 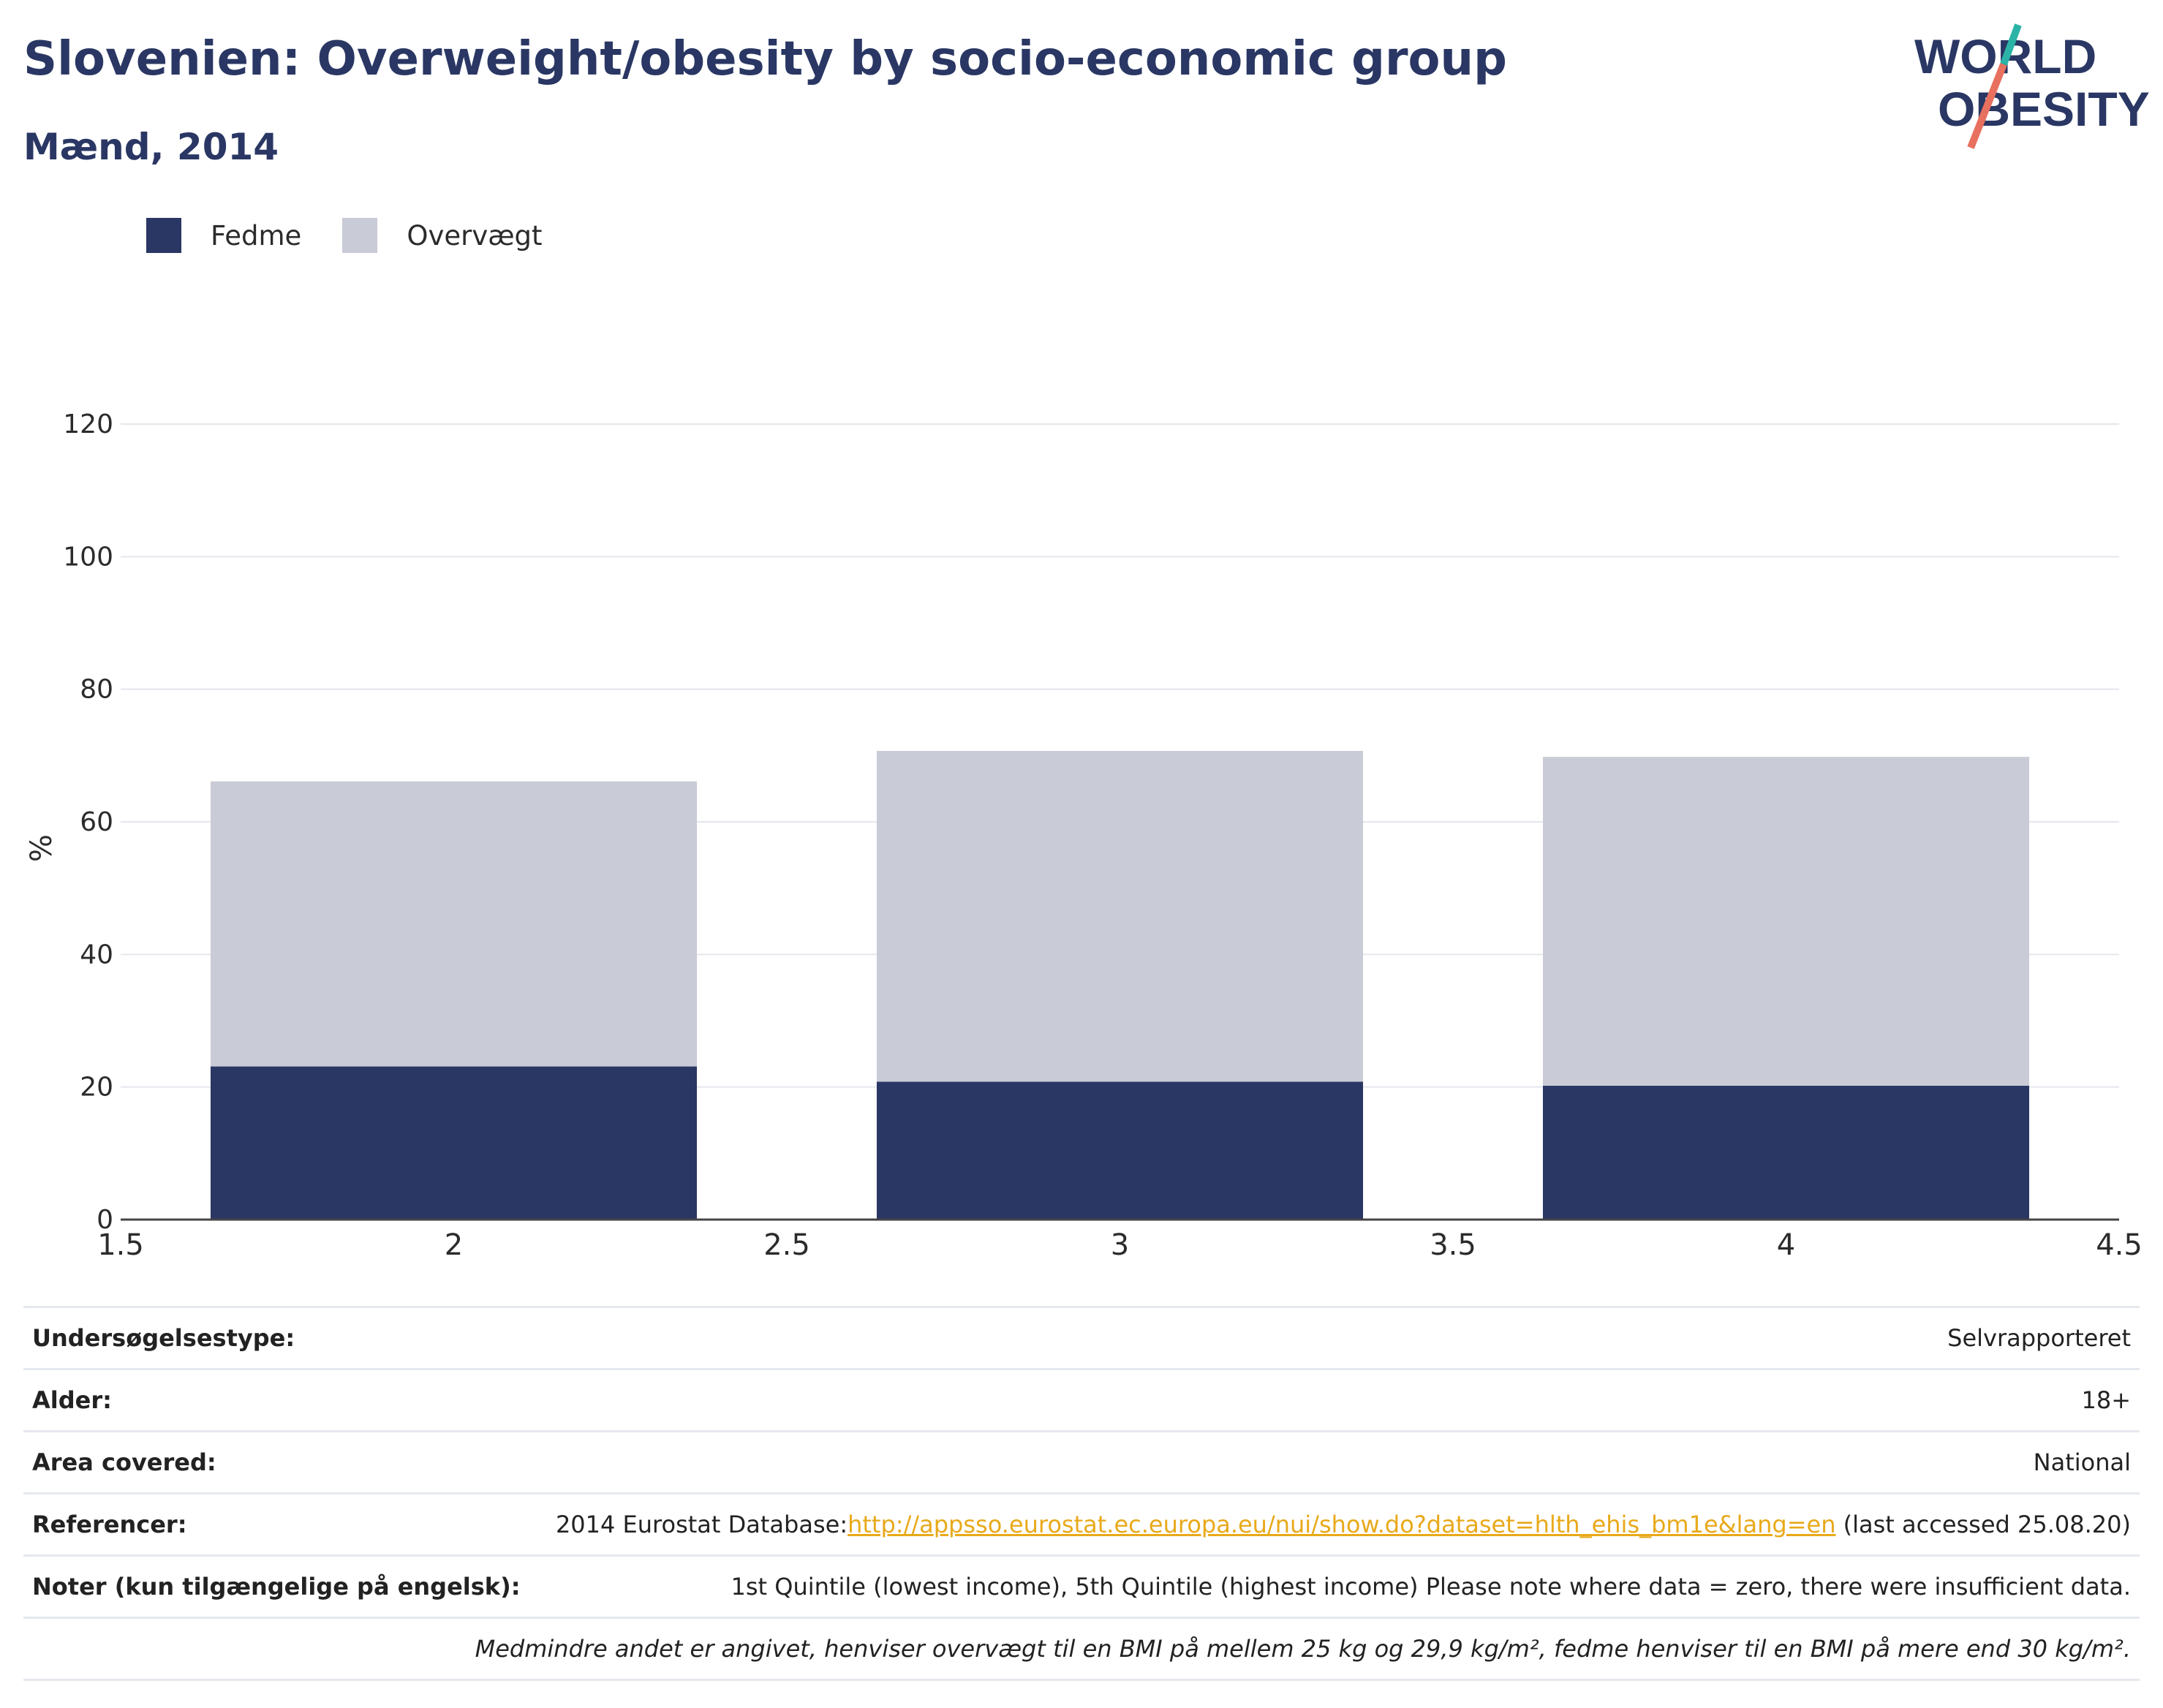 What do you see at coordinates (164, 235) in the screenshot?
I see `legend-swatch-fedme` at bounding box center [164, 235].